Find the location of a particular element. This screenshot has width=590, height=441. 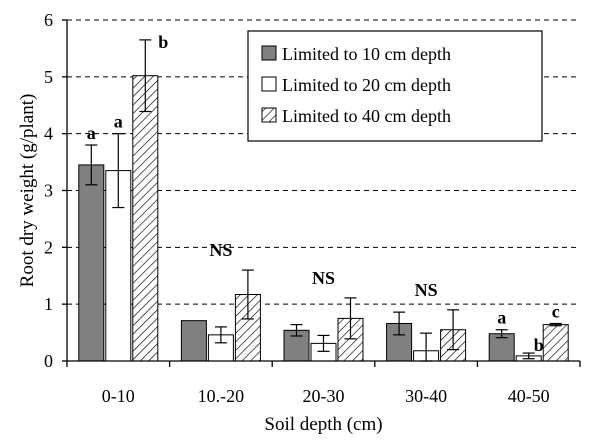

legend-label: Limited to 10 cm depth is located at coordinates (366, 54).